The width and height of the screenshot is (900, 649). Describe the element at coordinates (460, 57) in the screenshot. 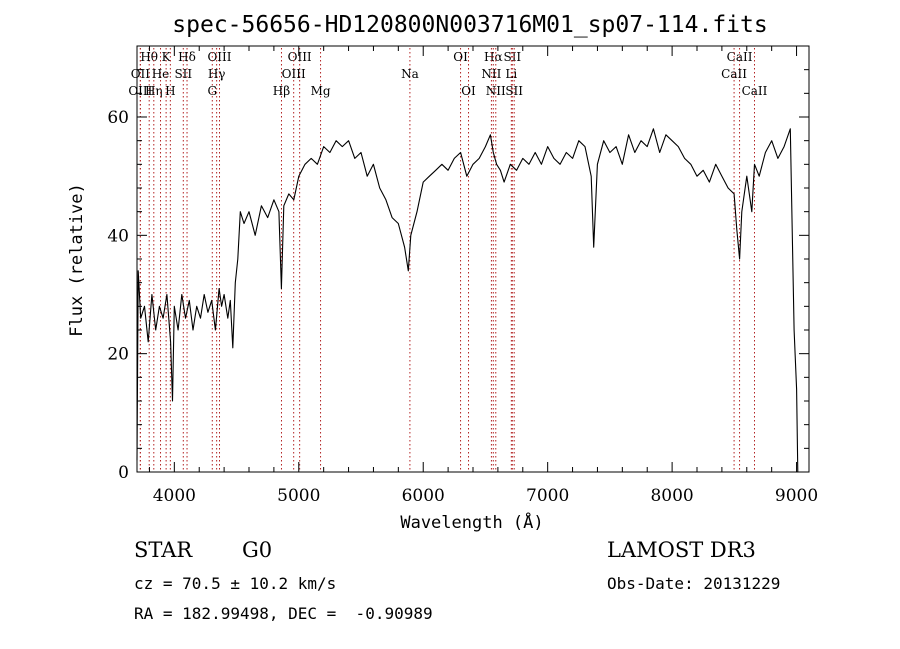

I see `line-marker-label-17: OI` at that location.